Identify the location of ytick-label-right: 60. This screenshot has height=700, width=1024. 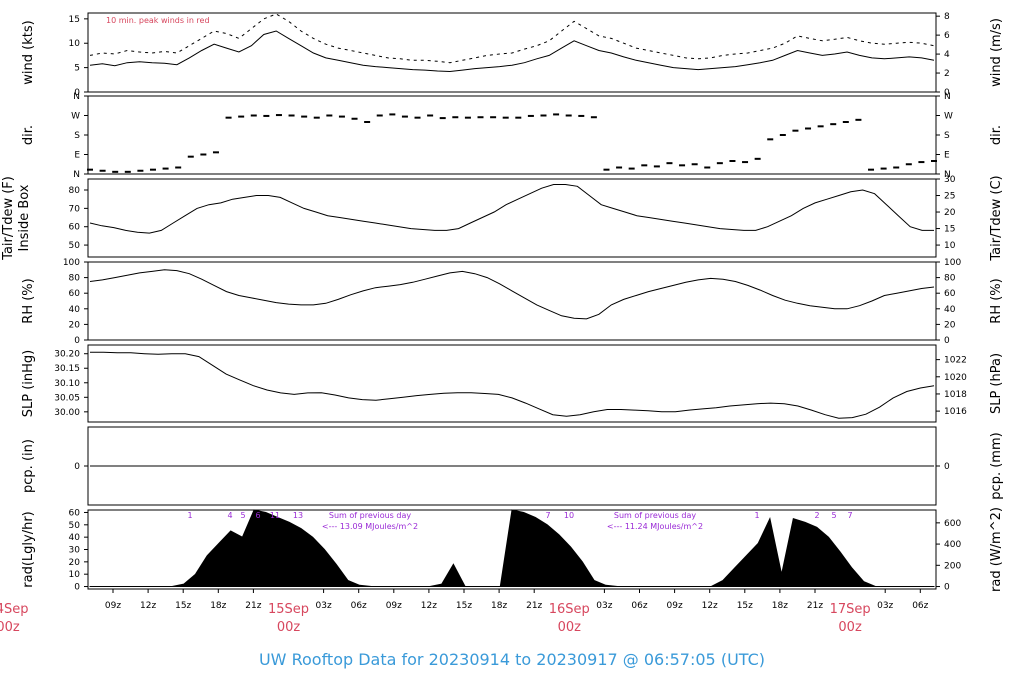
(950, 294).